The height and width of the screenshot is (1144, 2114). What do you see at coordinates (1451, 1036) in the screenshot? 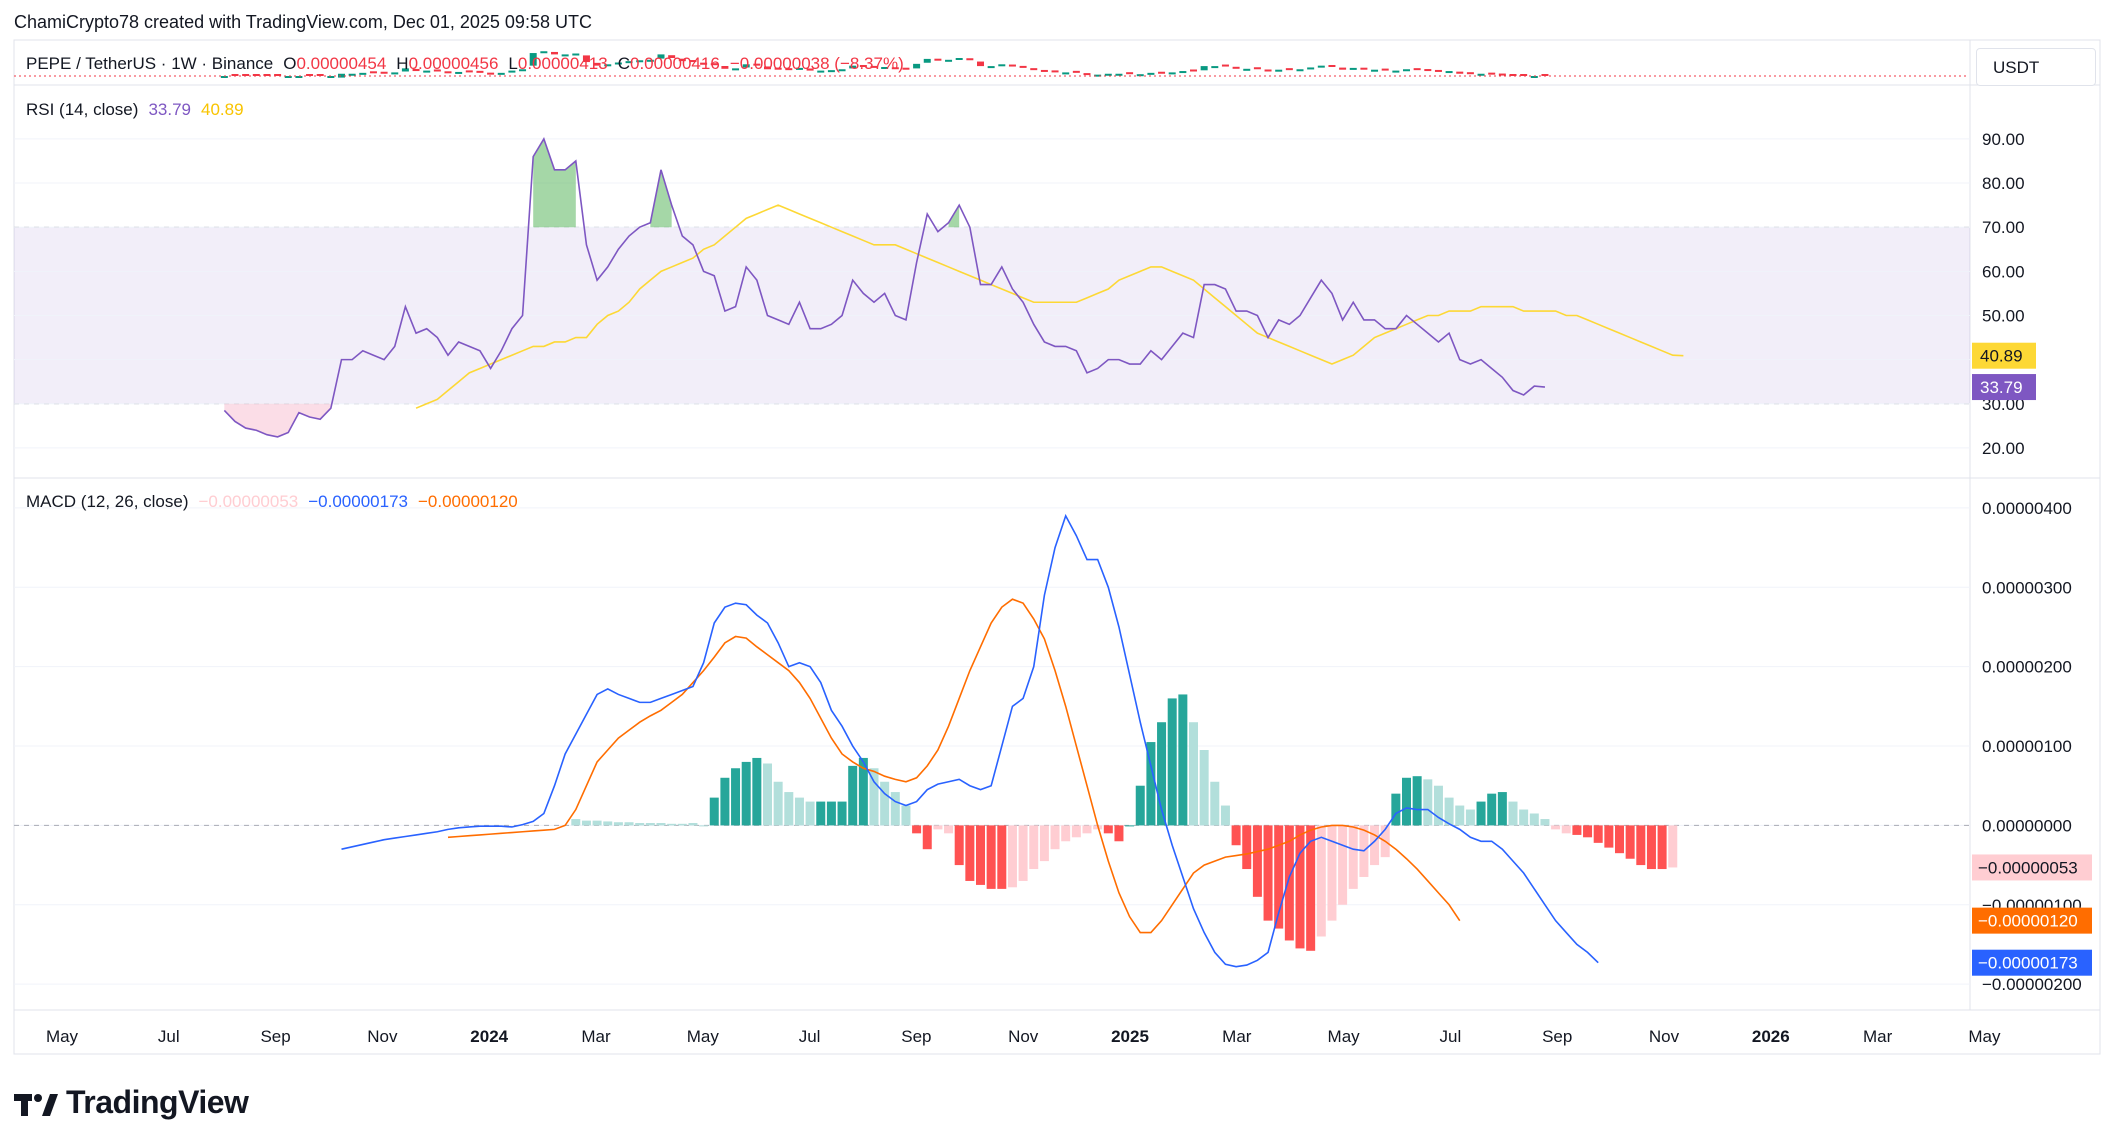
I see `time-axis-label: Jul` at bounding box center [1451, 1036].